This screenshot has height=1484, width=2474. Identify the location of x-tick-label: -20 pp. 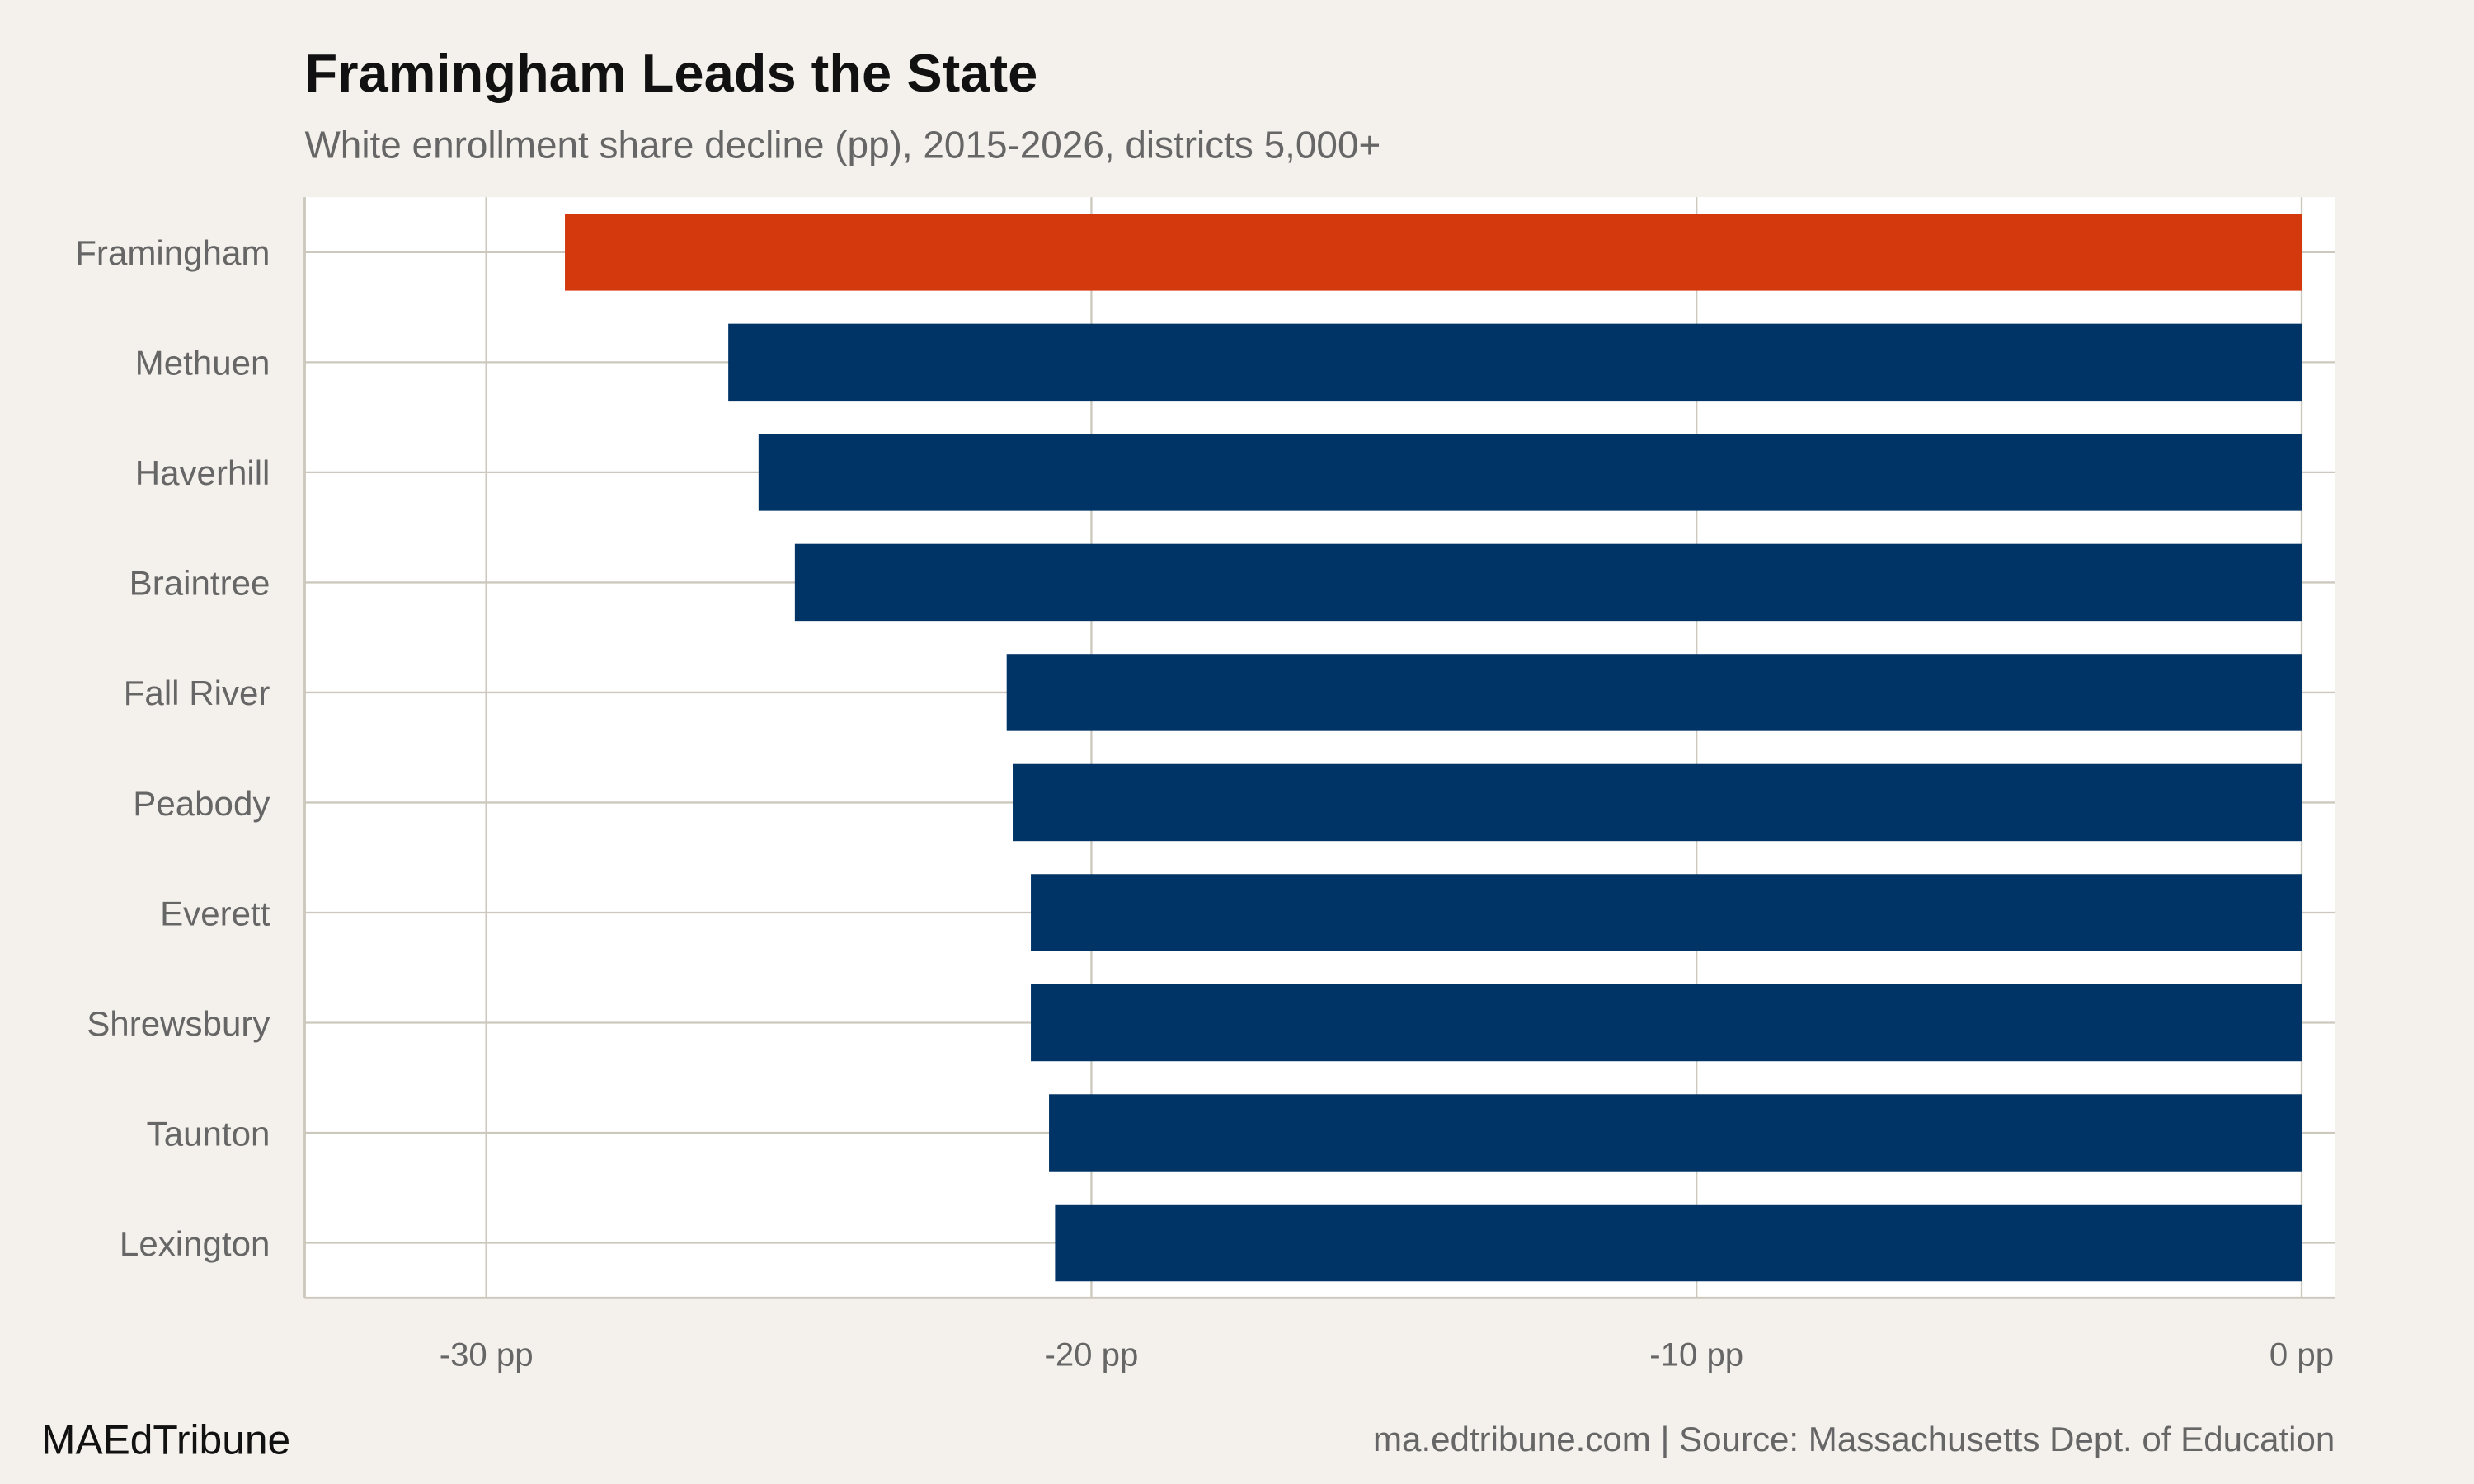
(1091, 1355).